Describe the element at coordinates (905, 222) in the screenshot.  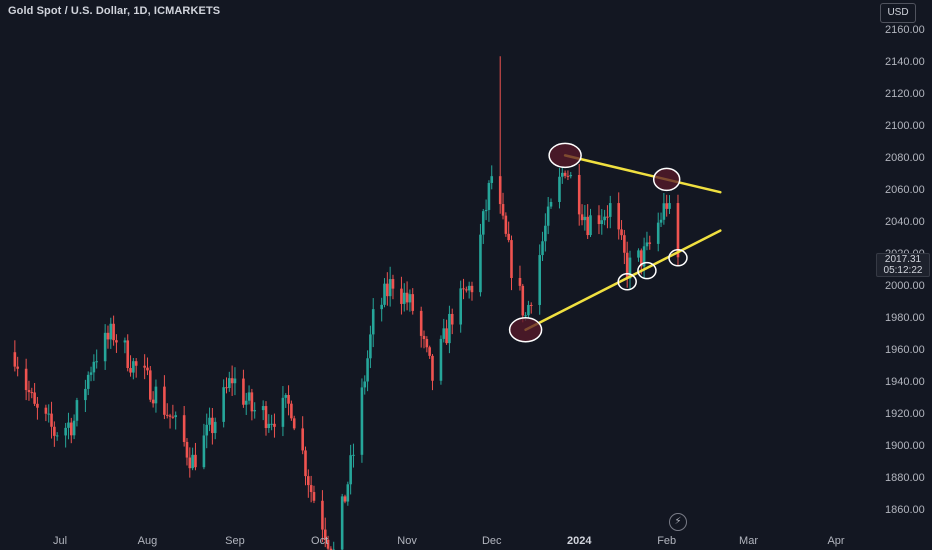
I see `price-tick-label: 2040.00` at that location.